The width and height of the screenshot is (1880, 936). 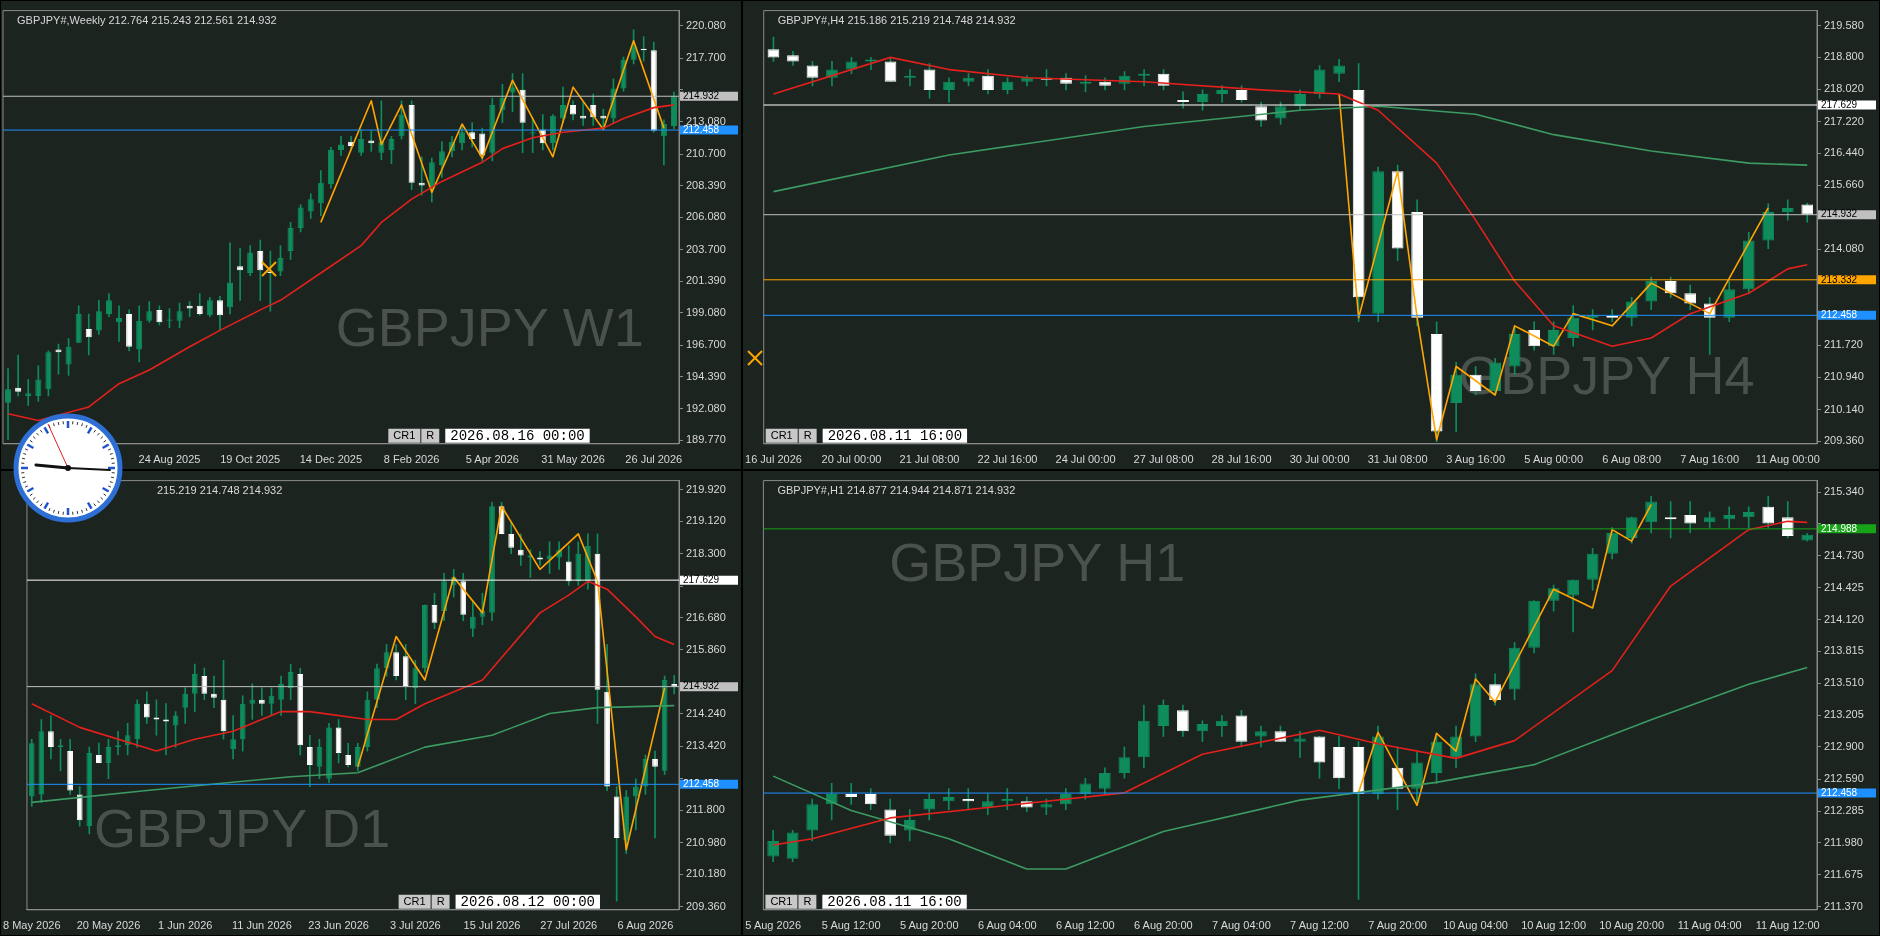 What do you see at coordinates (1843, 873) in the screenshot?
I see `y-tick-label: 211.675` at bounding box center [1843, 873].